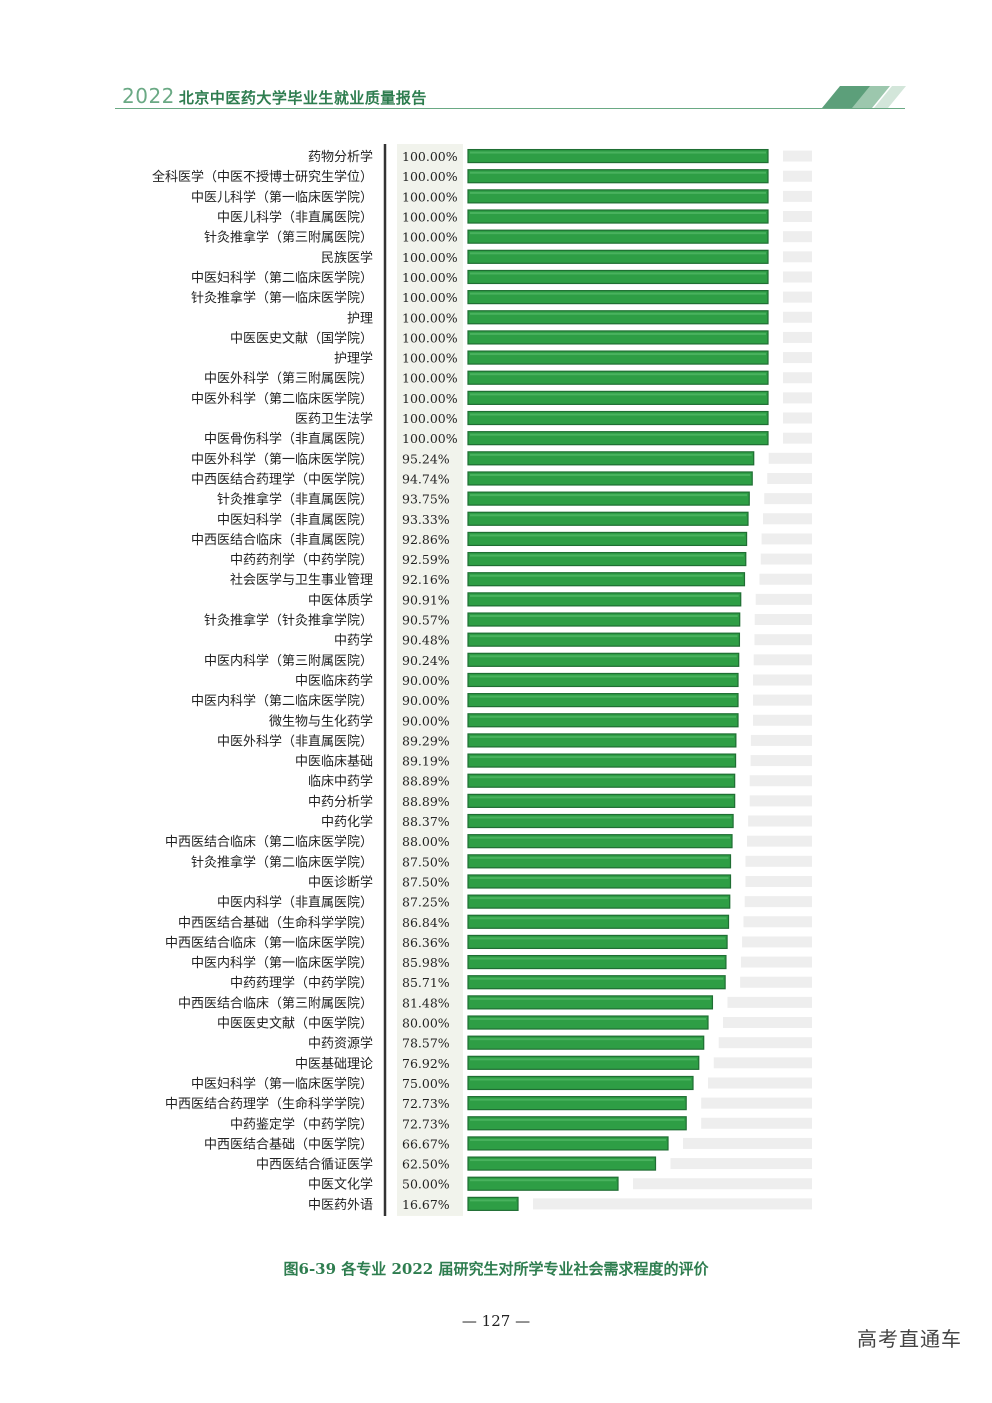  I want to click on category-label: 中西医结合基础（中医学院）, so click(288, 1144).